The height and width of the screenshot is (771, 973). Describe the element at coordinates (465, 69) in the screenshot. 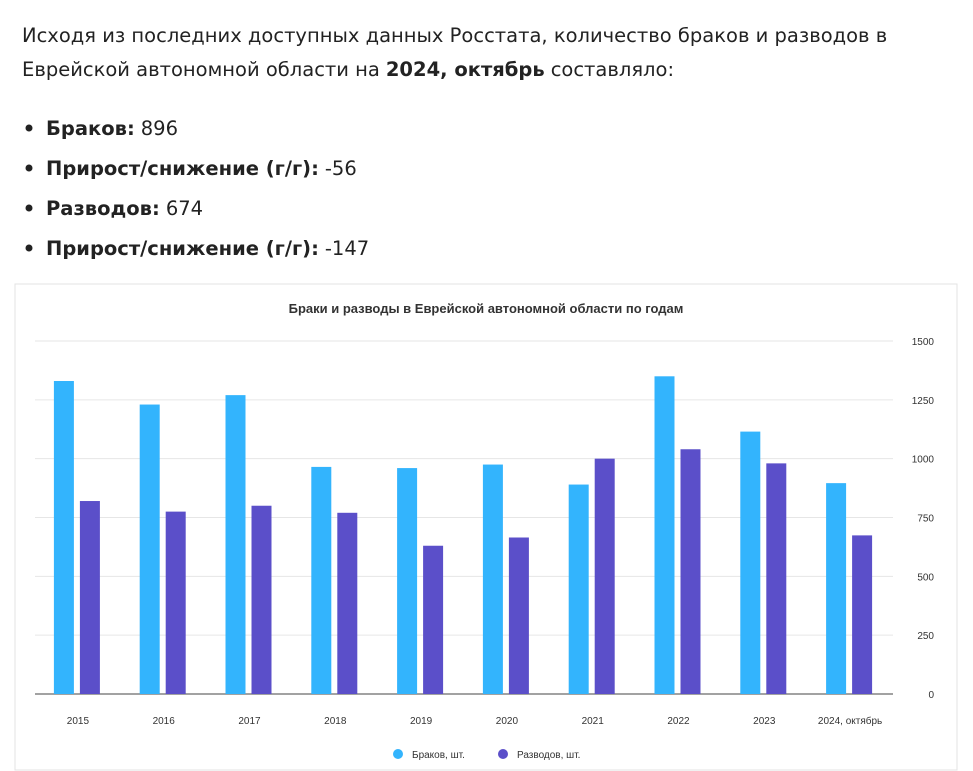

I see `intro-date: 2024, октябрь` at that location.